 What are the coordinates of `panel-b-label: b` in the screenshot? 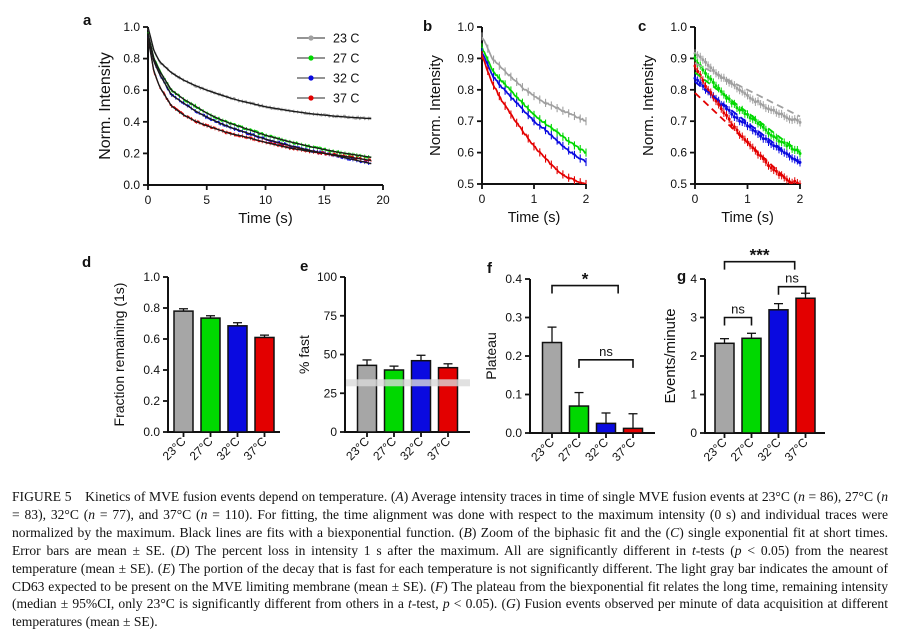 It's located at (428, 26).